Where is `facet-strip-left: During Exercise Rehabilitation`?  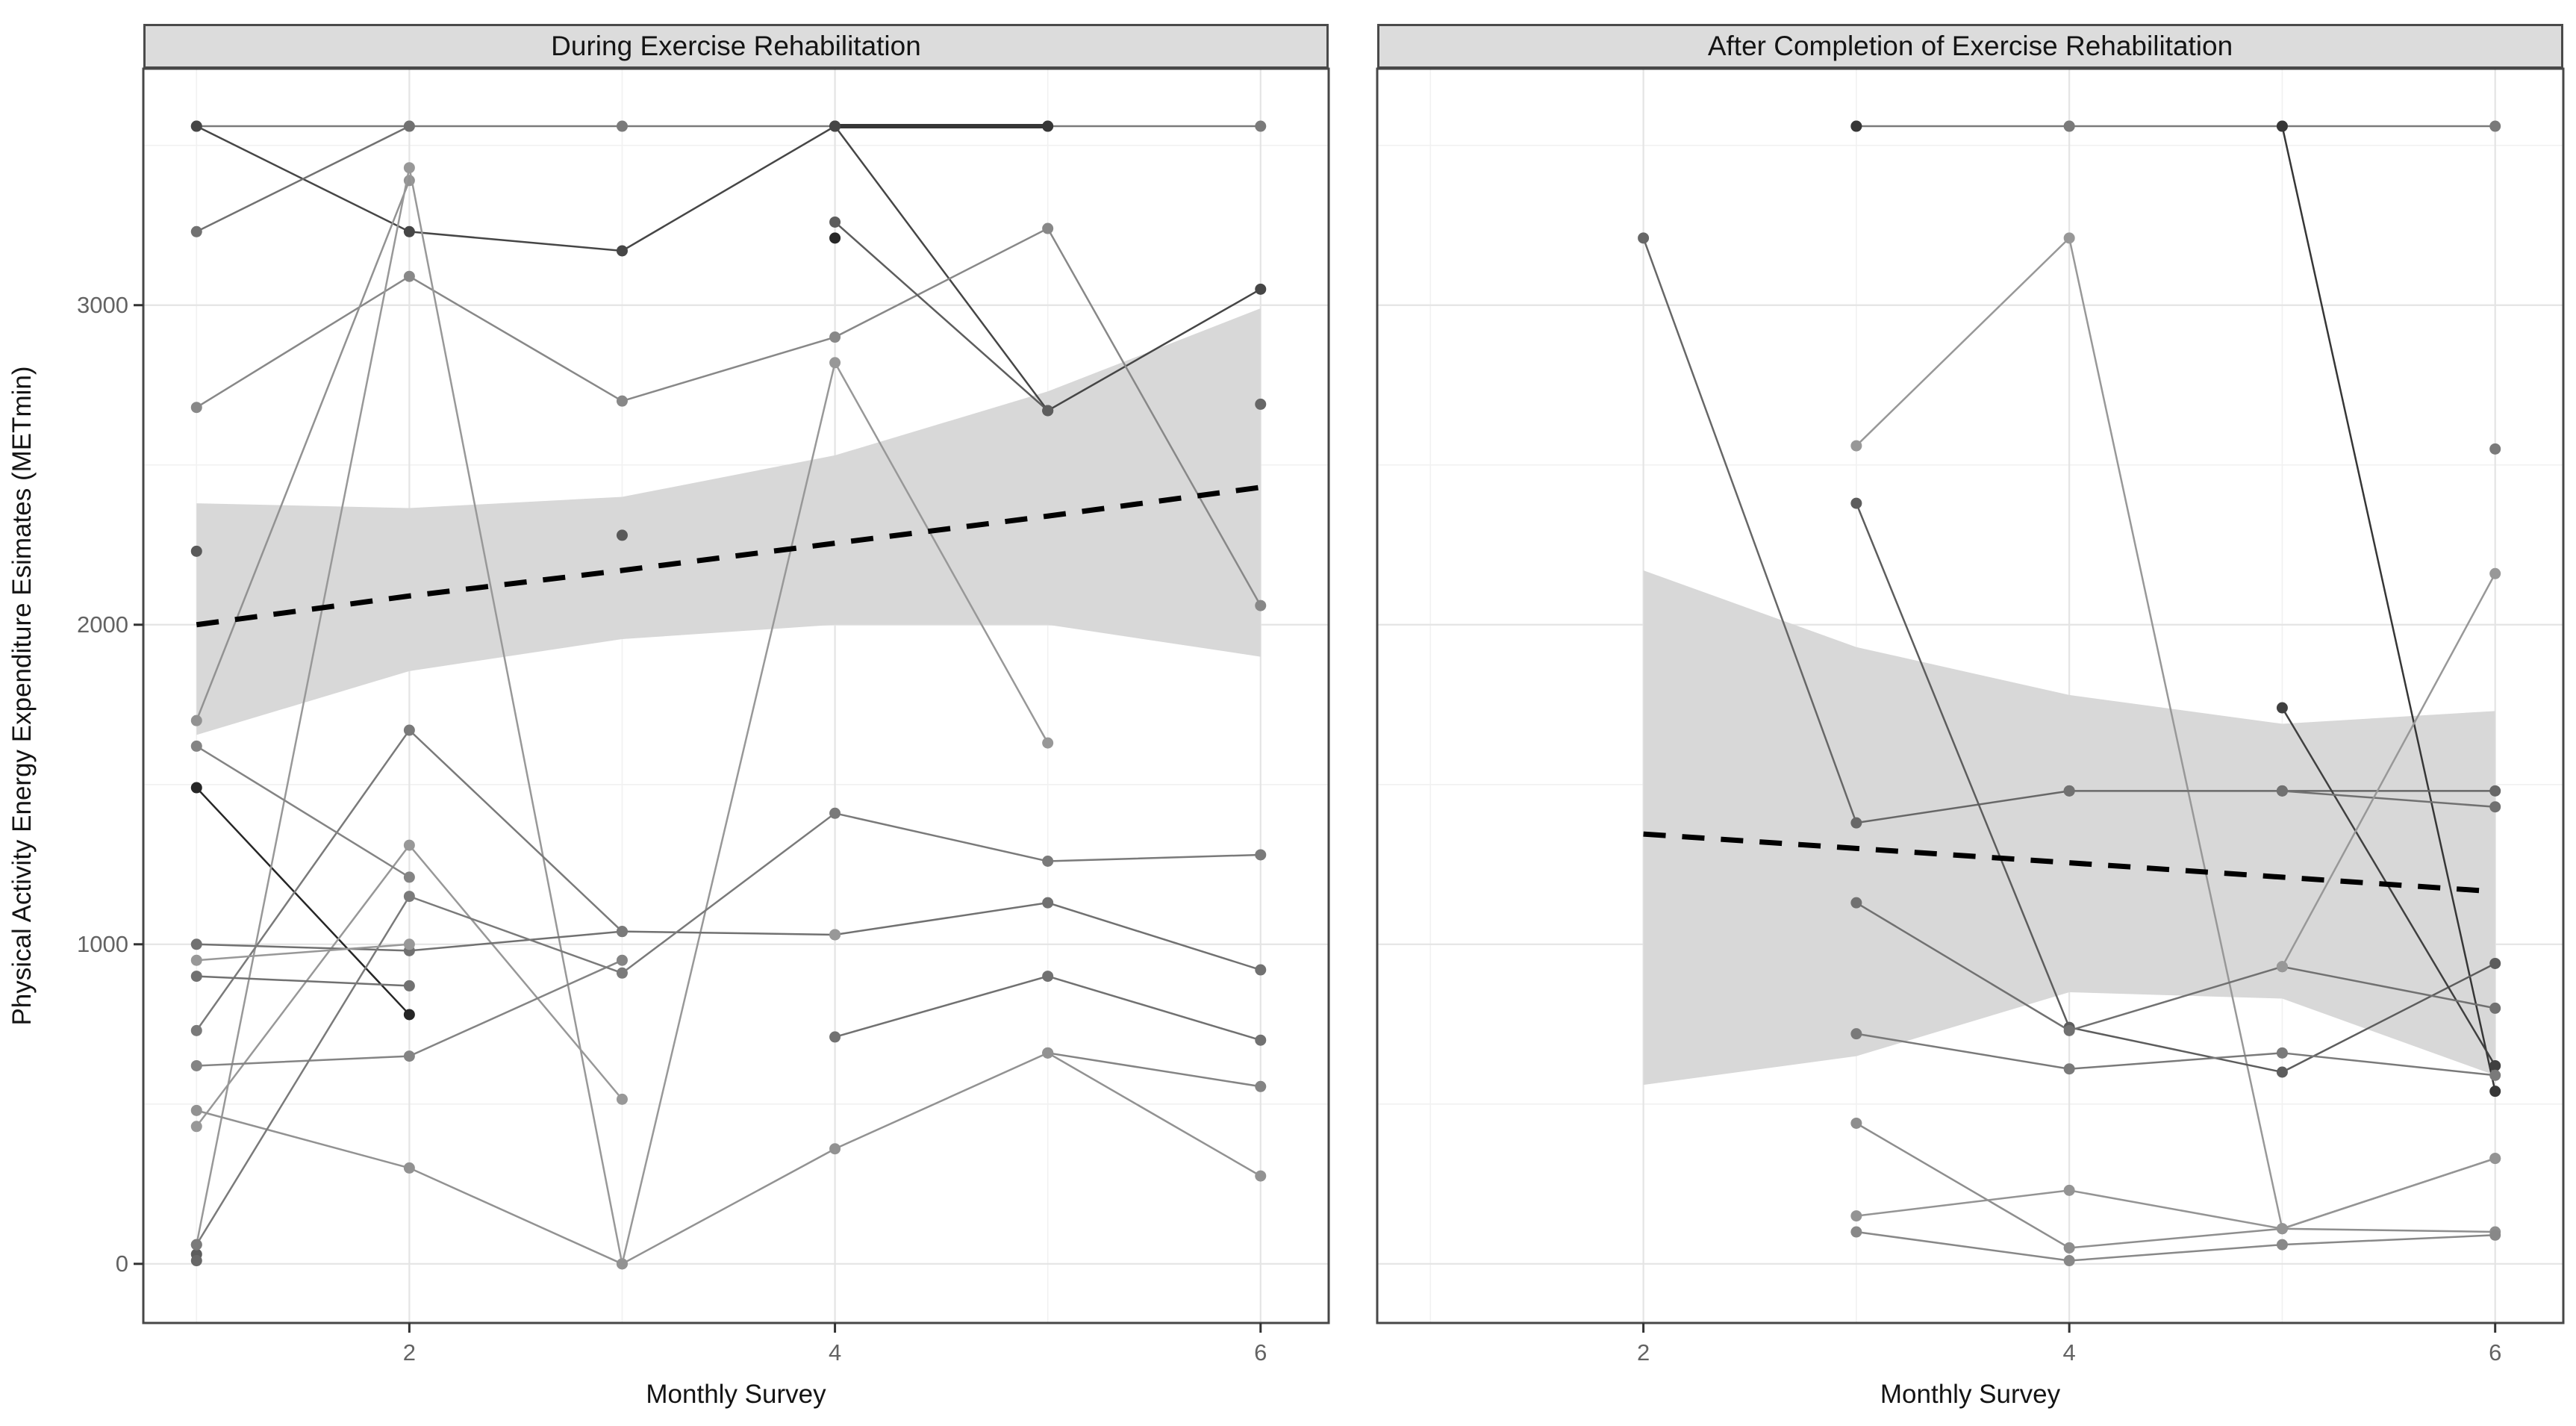 facet-strip-left: During Exercise Rehabilitation is located at coordinates (736, 47).